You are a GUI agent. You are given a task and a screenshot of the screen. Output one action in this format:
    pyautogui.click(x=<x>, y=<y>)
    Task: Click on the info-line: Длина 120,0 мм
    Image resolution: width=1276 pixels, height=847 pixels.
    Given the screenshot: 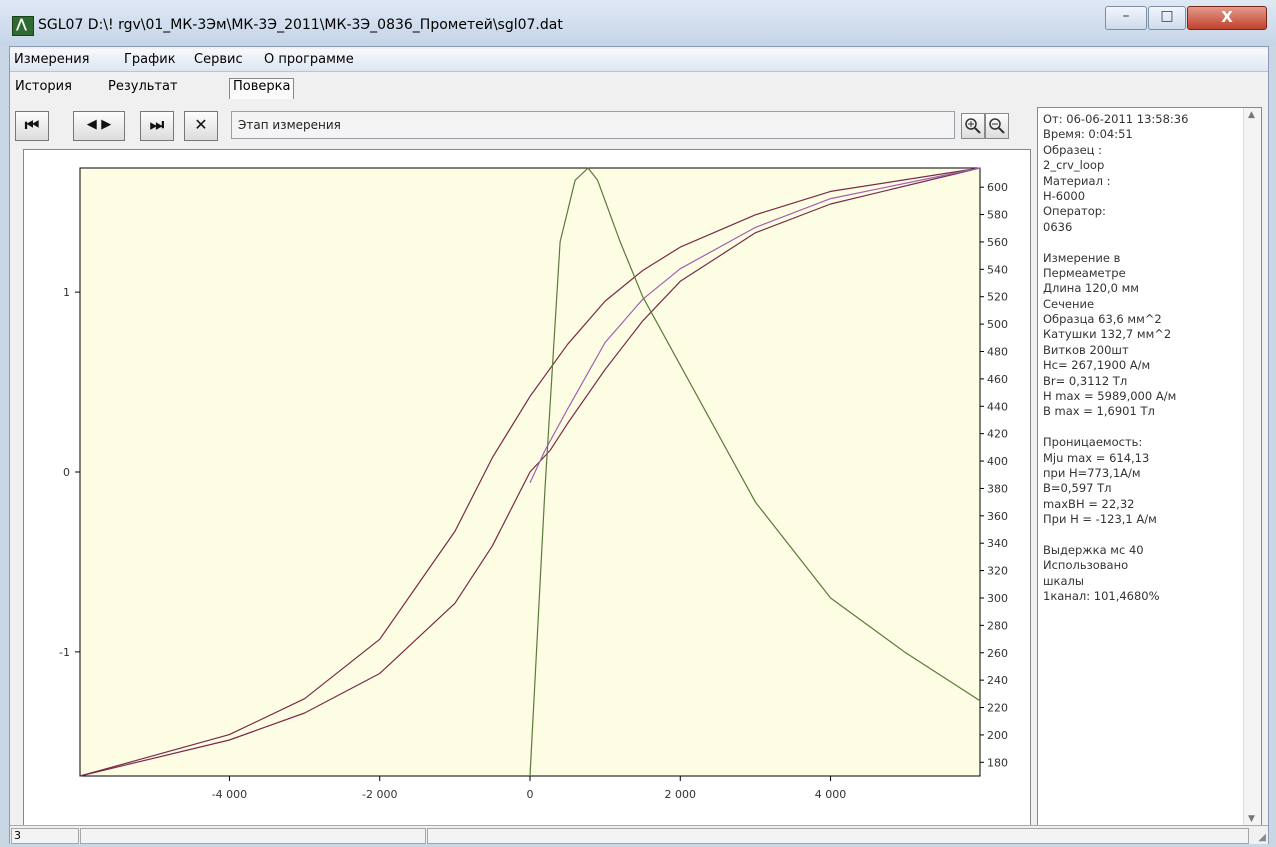 What is the action you would take?
    pyautogui.click(x=1091, y=288)
    